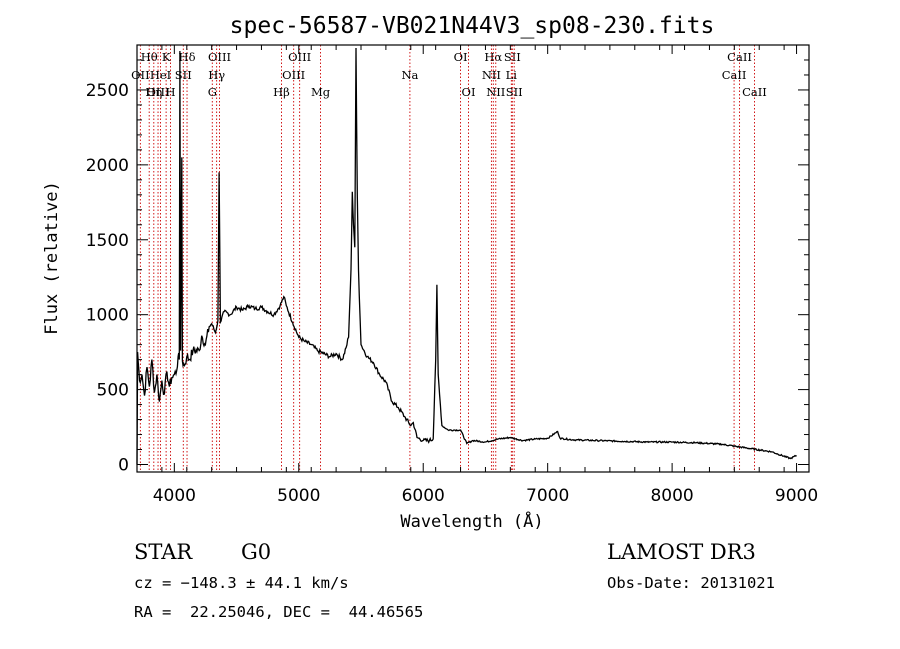  Describe the element at coordinates (279, 612) in the screenshot. I see `ra-dec: RA = 22.25046, DEC = 44.46565` at that location.